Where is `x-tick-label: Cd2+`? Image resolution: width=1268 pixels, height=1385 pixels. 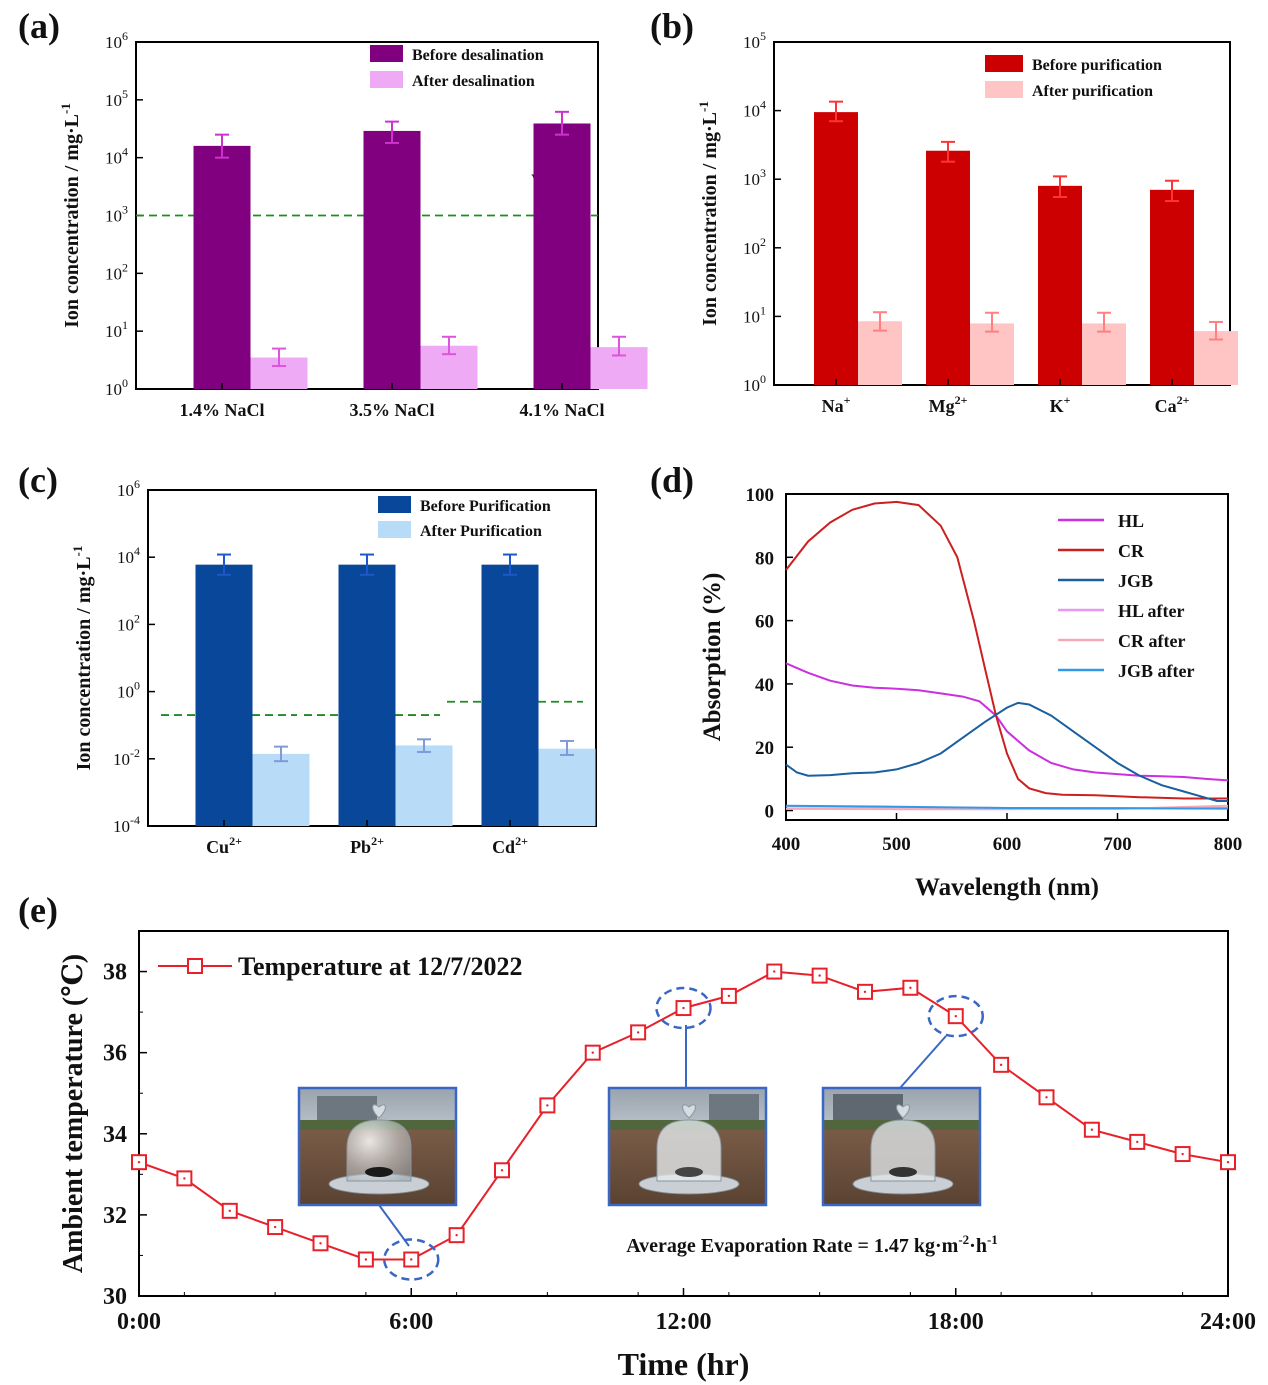 x-tick-label: Cd2+ is located at coordinates (510, 845).